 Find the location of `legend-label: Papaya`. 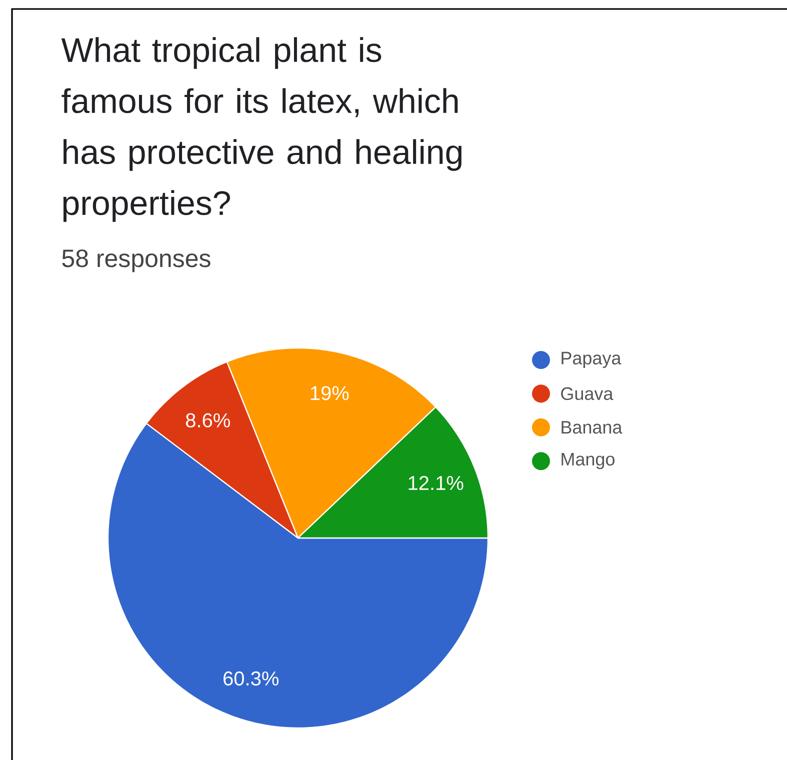

legend-label: Papaya is located at coordinates (592, 360).